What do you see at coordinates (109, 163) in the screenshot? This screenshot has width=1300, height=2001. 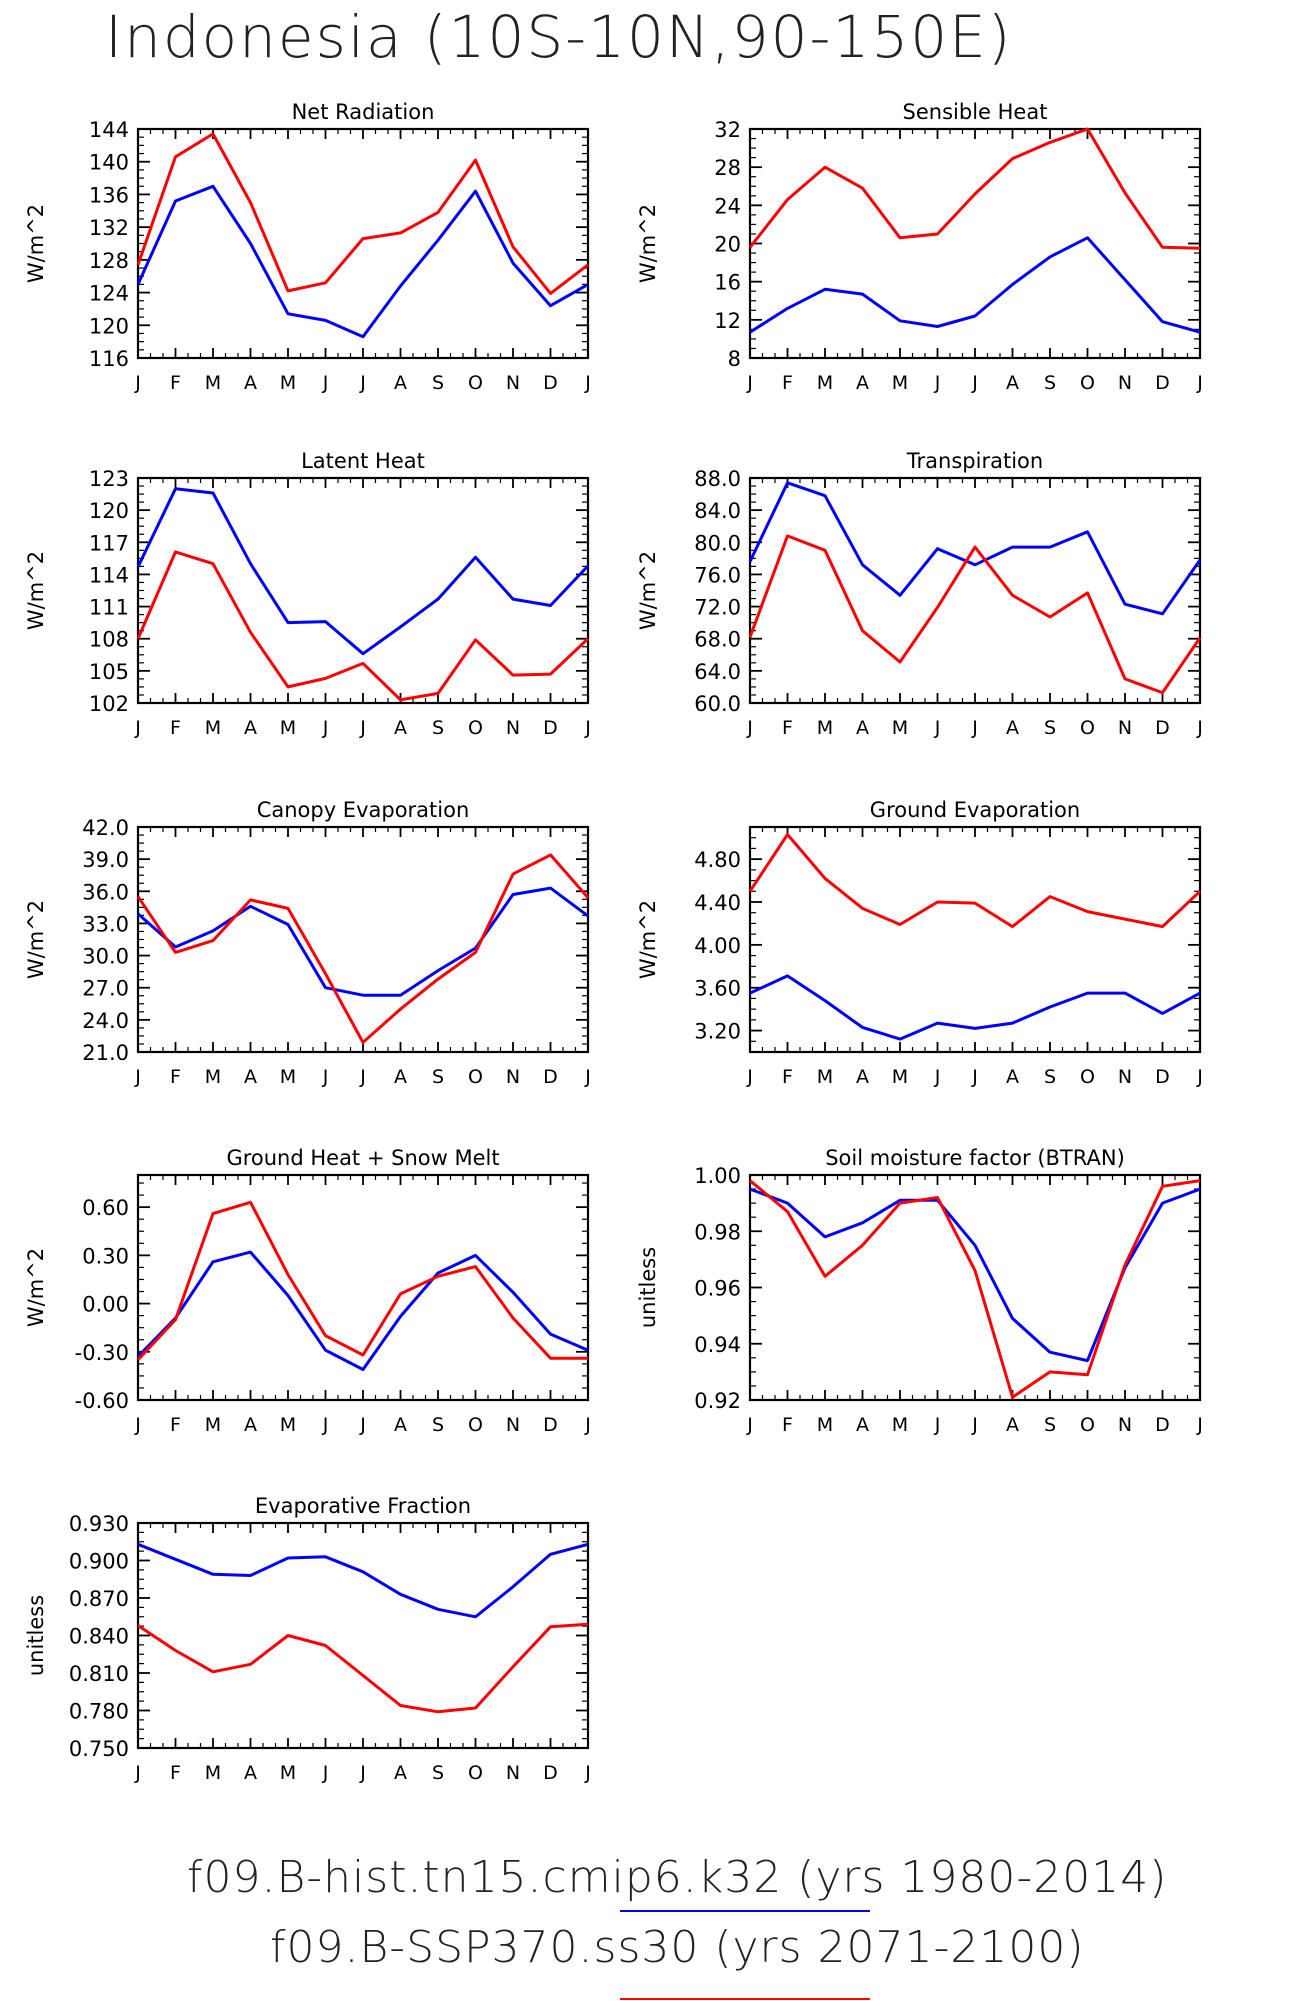 I see `y-tick-label: 140` at bounding box center [109, 163].